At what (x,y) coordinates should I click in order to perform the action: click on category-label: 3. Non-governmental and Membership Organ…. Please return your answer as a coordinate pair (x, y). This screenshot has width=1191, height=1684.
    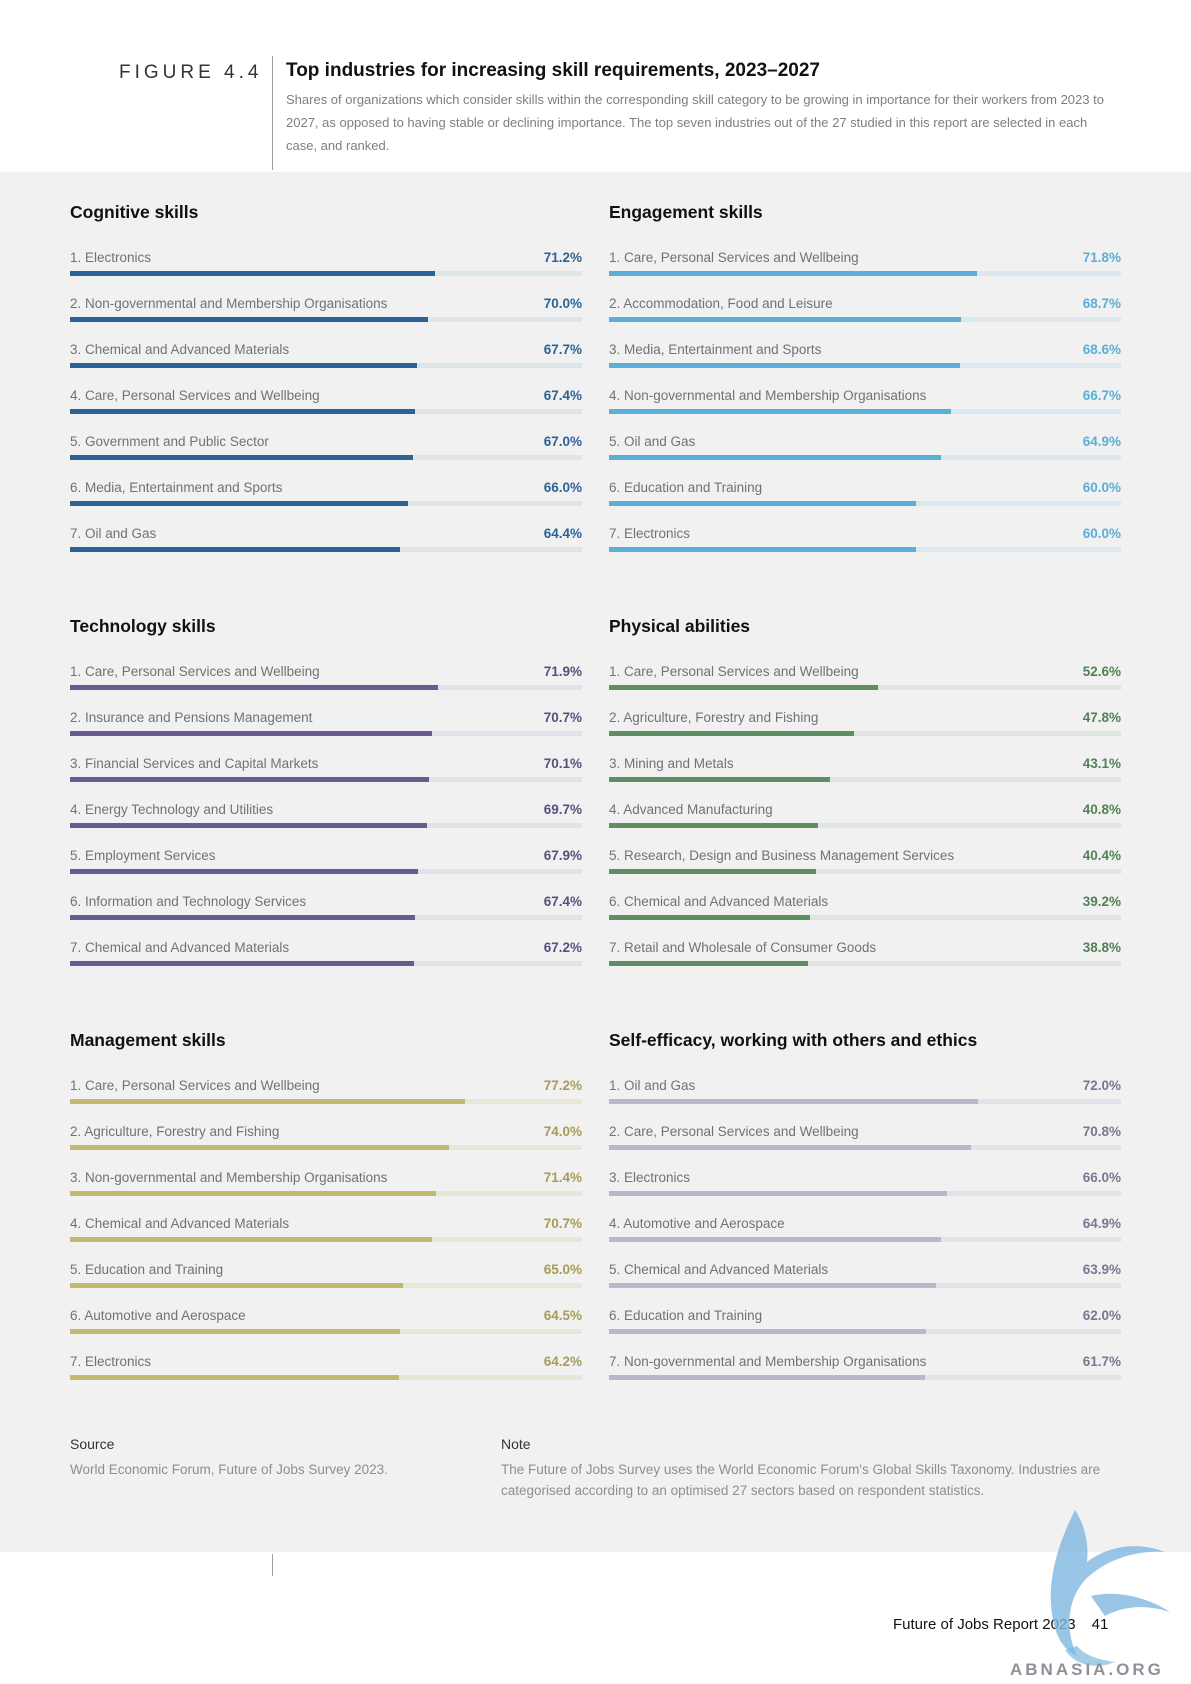
    Looking at the image, I should click on (229, 1177).